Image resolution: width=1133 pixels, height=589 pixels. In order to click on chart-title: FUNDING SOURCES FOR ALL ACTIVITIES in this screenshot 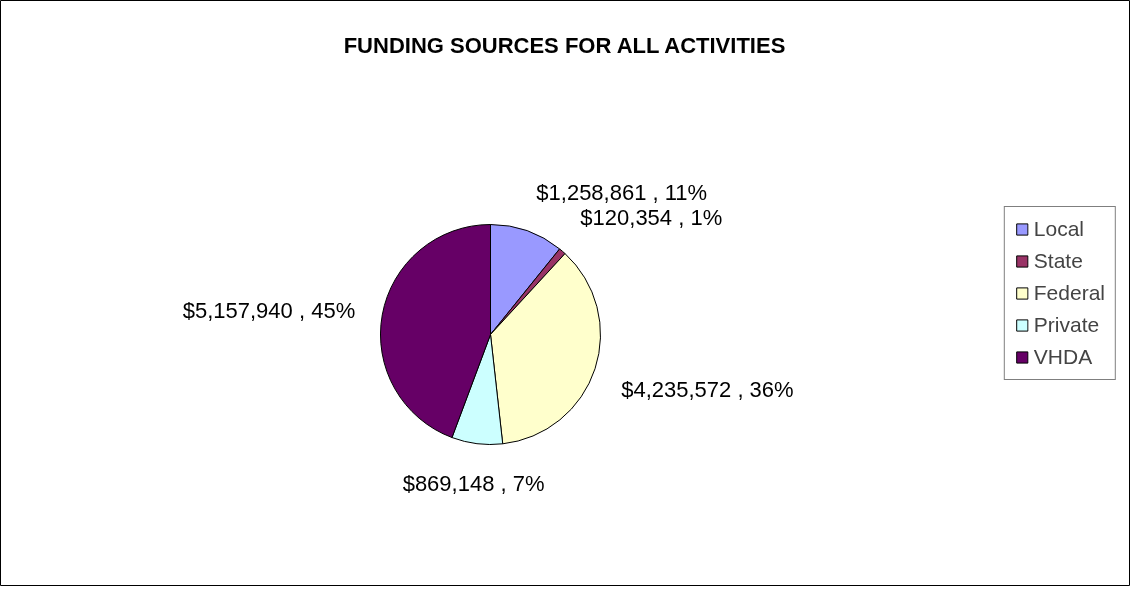, I will do `click(564, 45)`.